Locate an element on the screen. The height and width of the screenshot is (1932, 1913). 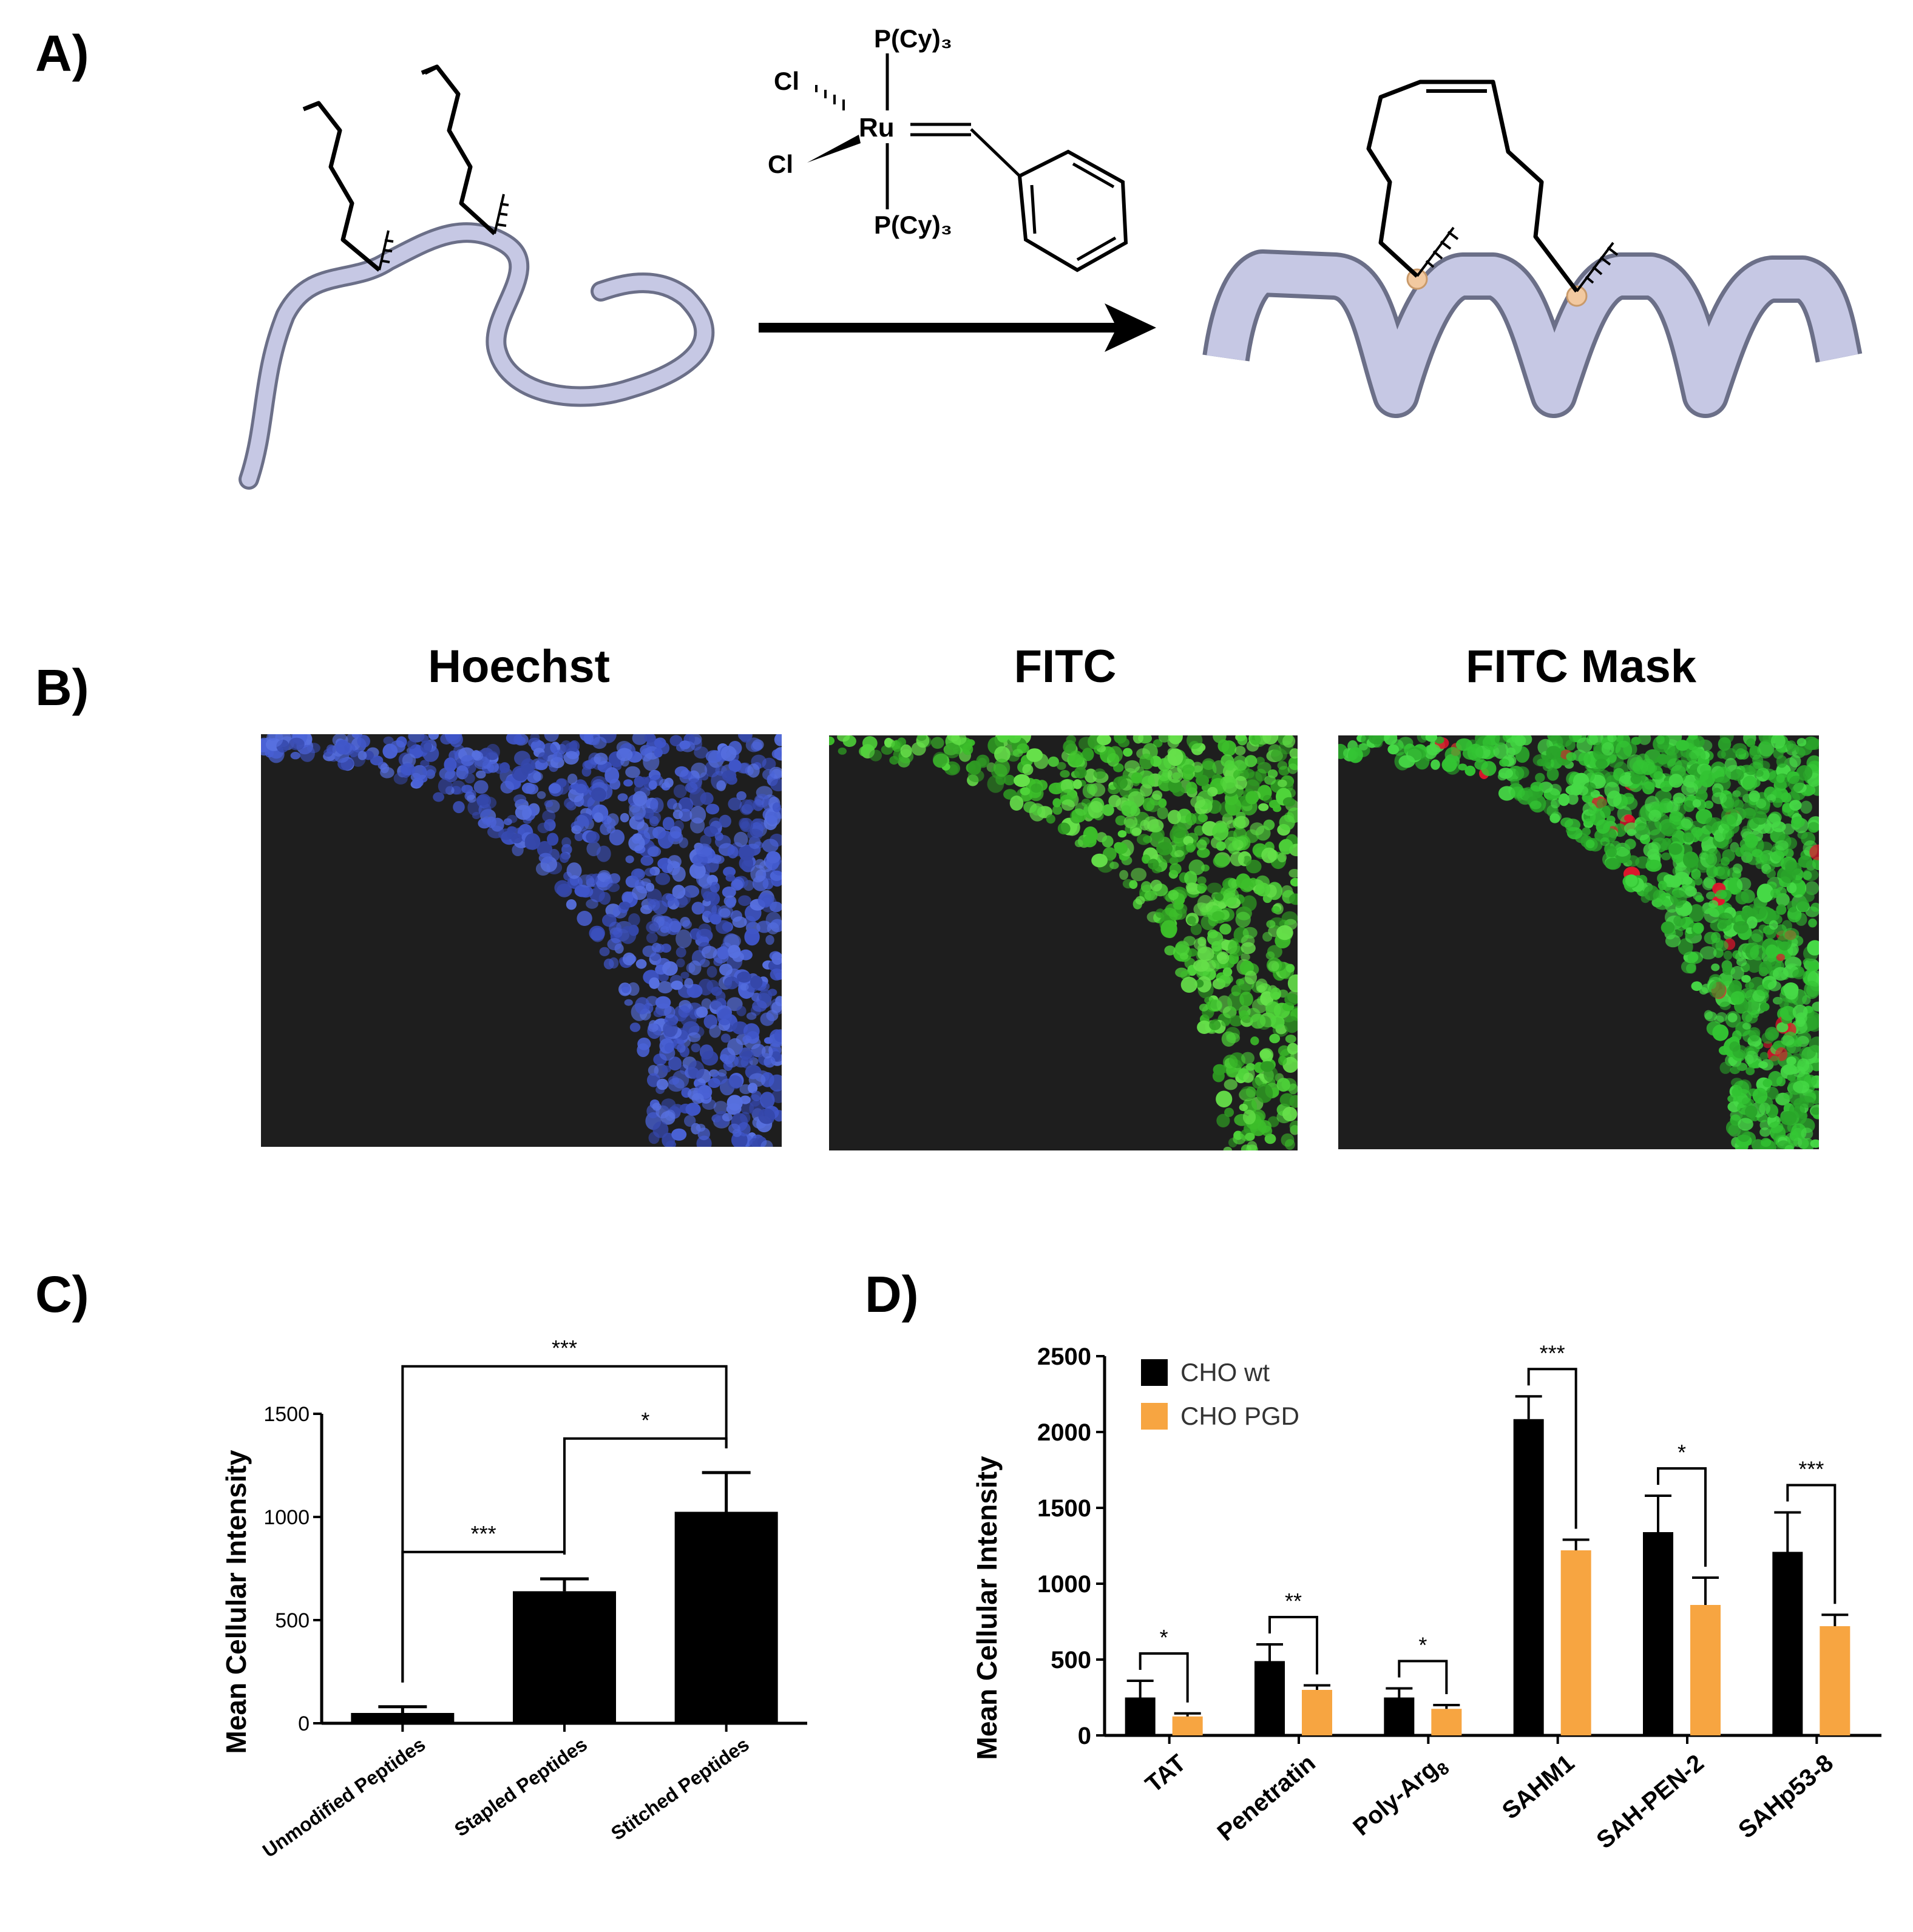
catalyst-ligand-bottom: P(Cy)₃ is located at coordinates (913, 225).